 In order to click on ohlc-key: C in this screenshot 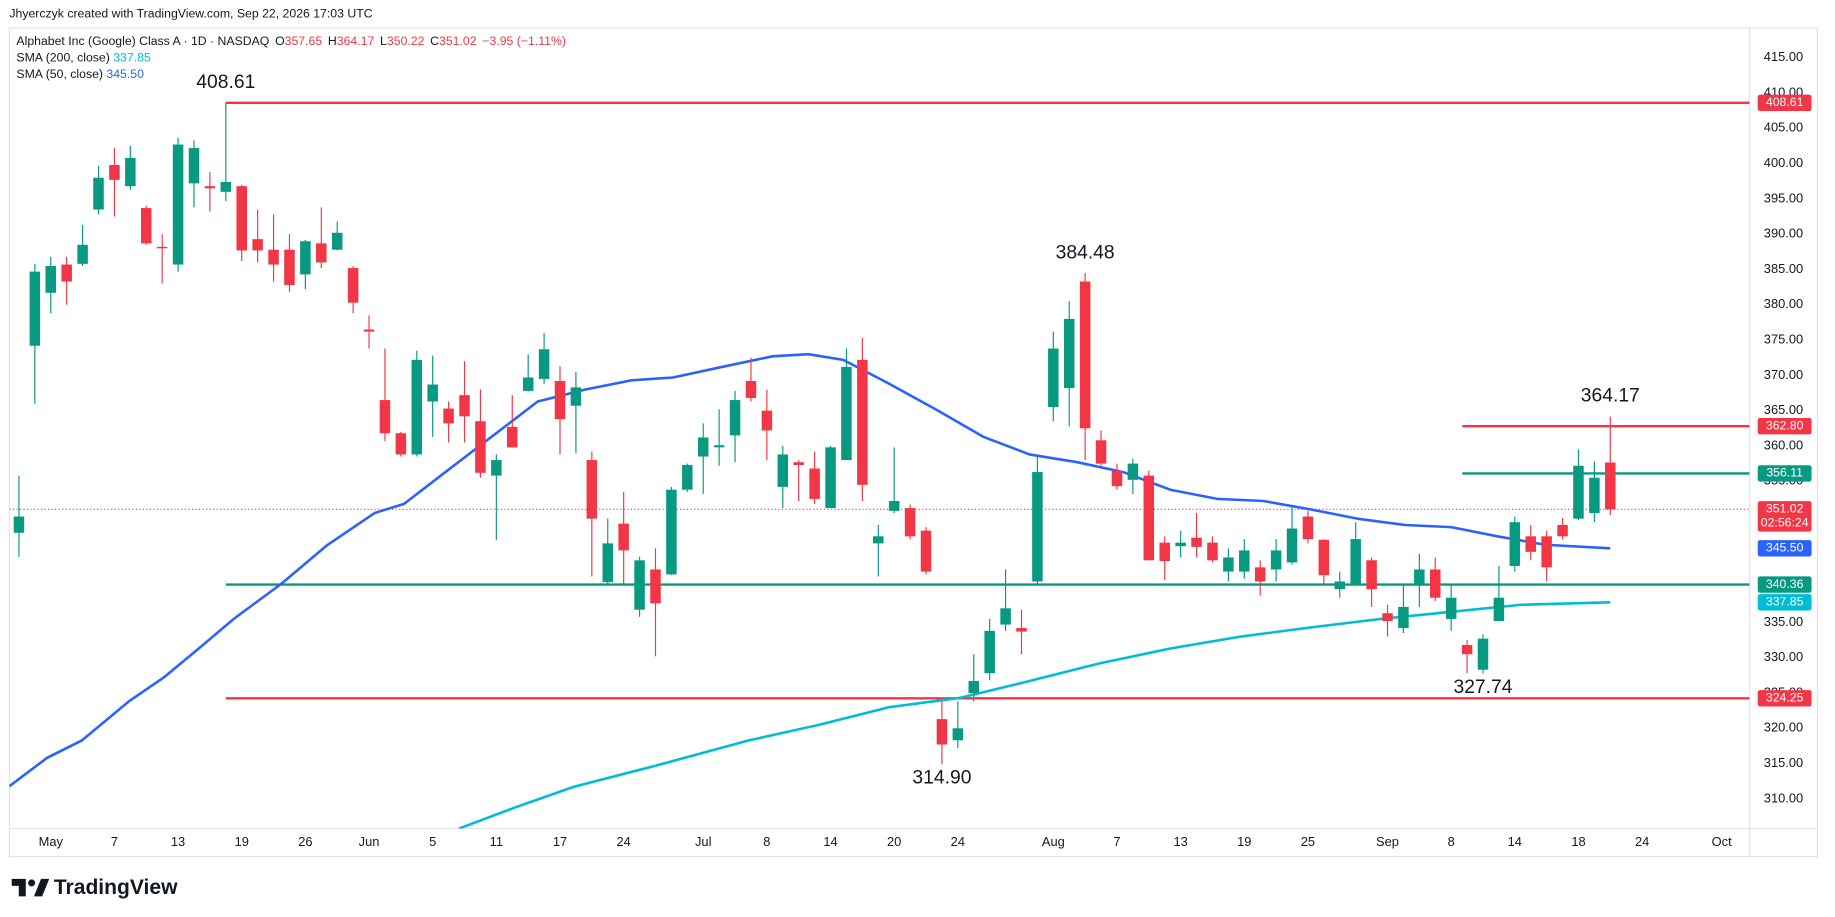, I will do `click(434, 41)`.